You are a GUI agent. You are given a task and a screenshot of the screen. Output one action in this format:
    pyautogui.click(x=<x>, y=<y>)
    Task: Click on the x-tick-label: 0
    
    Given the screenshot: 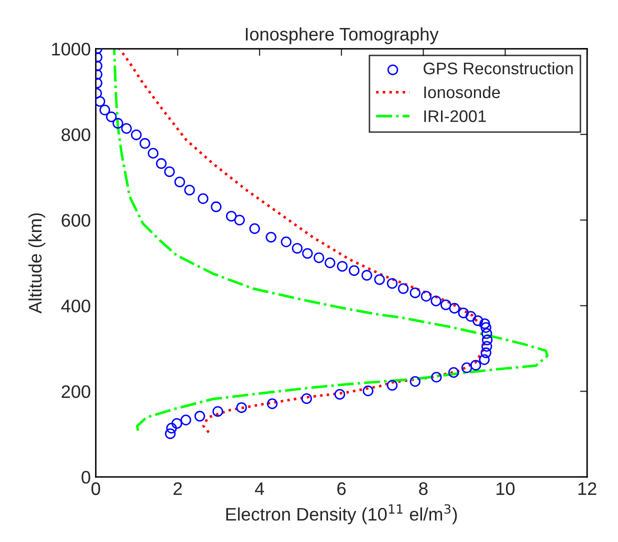 What is the action you would take?
    pyautogui.click(x=95, y=489)
    